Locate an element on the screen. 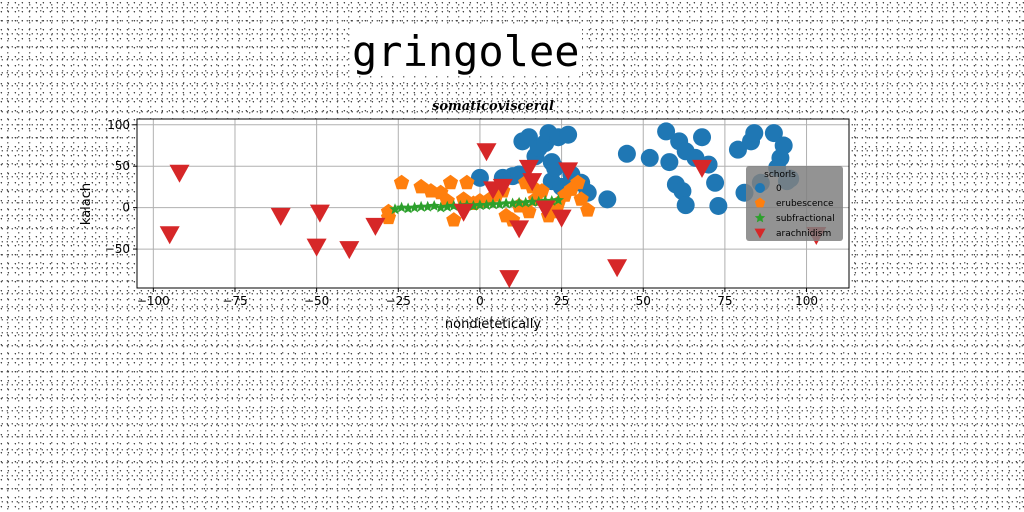 Image resolution: width=1024 pixels, height=512 pixels. x-tick-label: 0 is located at coordinates (480, 301).